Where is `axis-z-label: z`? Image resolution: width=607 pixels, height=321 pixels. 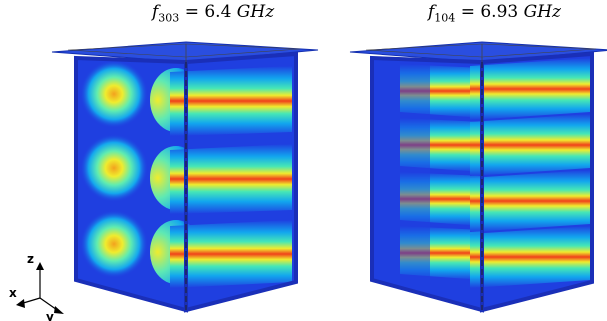 axis-z-label: z is located at coordinates (30, 259).